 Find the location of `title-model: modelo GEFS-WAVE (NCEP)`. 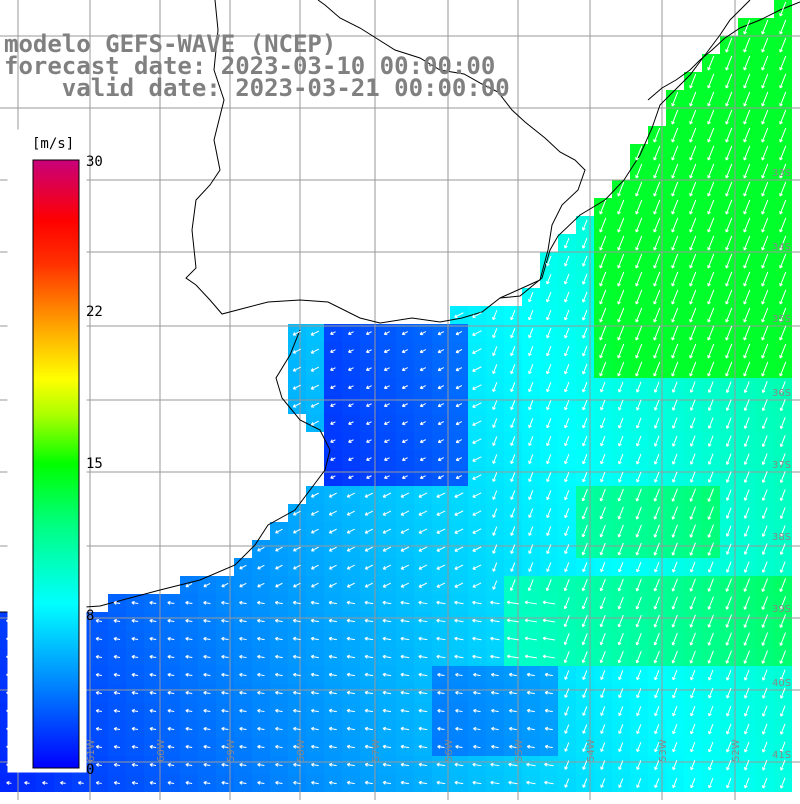

title-model: modelo GEFS-WAVE (NCEP) is located at coordinates (170, 44).